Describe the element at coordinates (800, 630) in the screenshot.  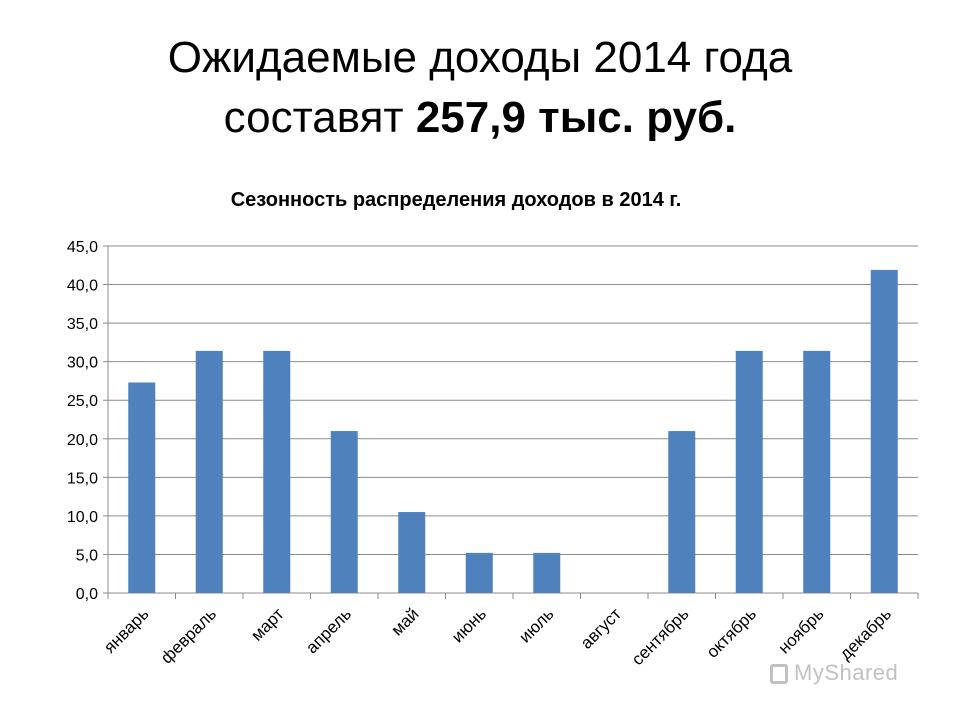
I see `x-tick-label: ноябрь` at that location.